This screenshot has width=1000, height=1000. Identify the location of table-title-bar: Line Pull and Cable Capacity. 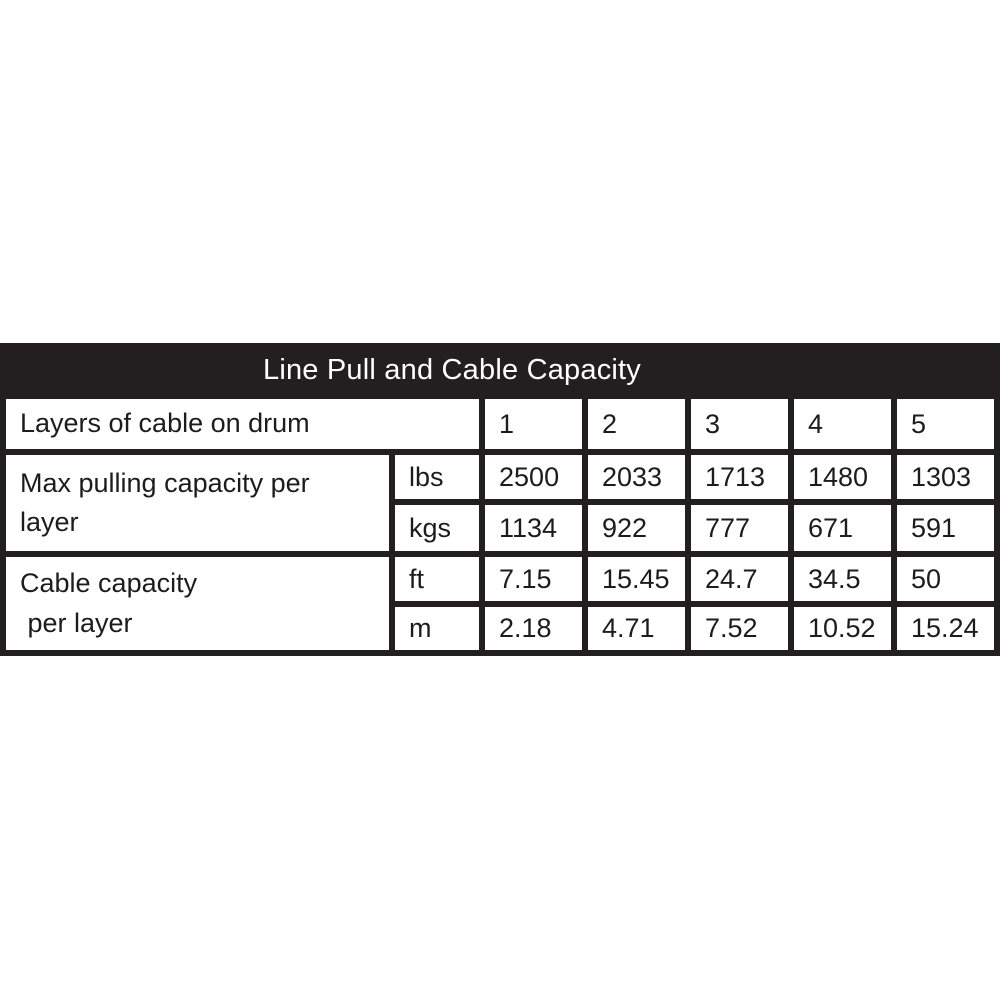
(500, 370).